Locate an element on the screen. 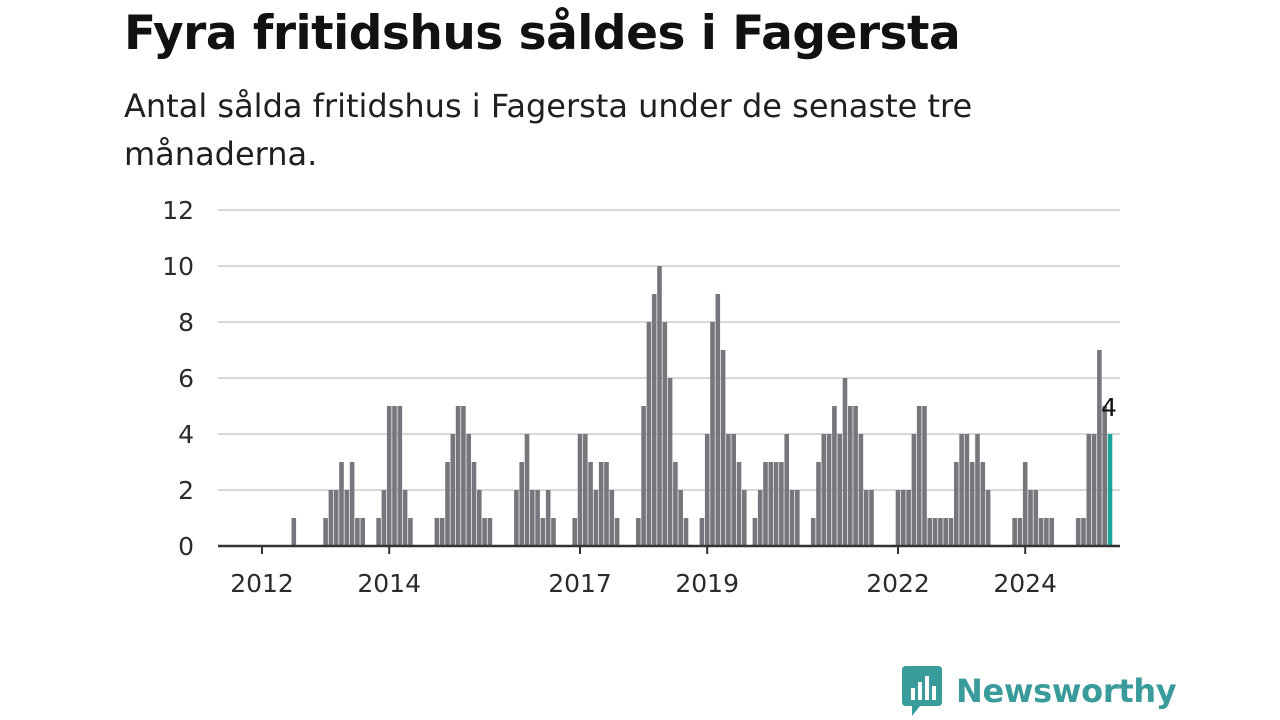  bar-latest is located at coordinates (1110, 490).